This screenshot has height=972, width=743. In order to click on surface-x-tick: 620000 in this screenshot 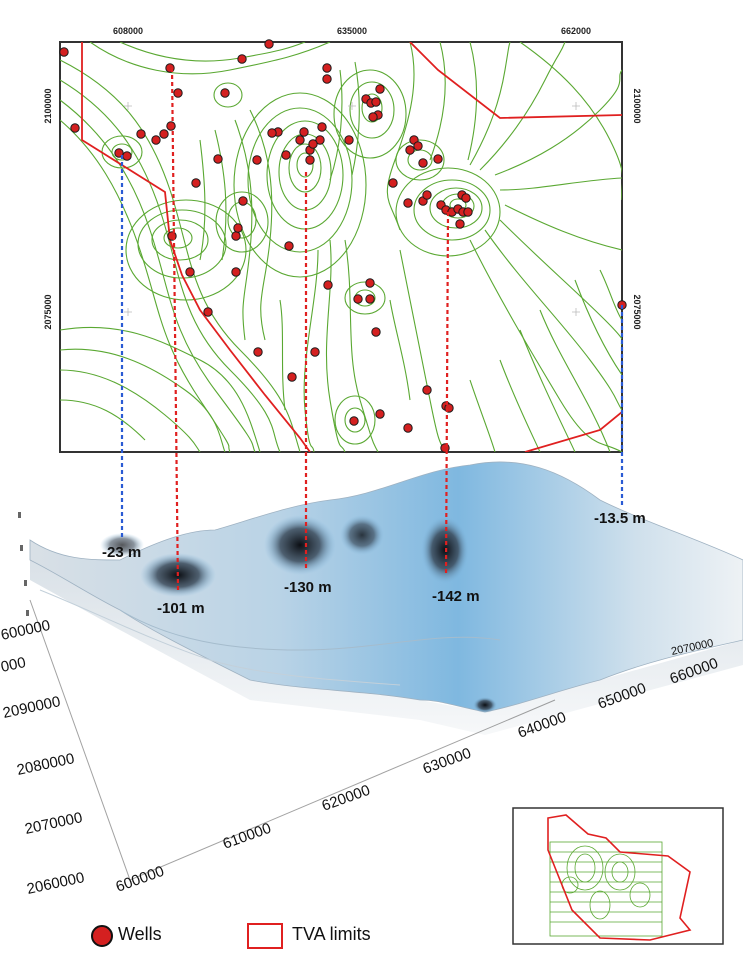, I will do `click(346, 798)`.